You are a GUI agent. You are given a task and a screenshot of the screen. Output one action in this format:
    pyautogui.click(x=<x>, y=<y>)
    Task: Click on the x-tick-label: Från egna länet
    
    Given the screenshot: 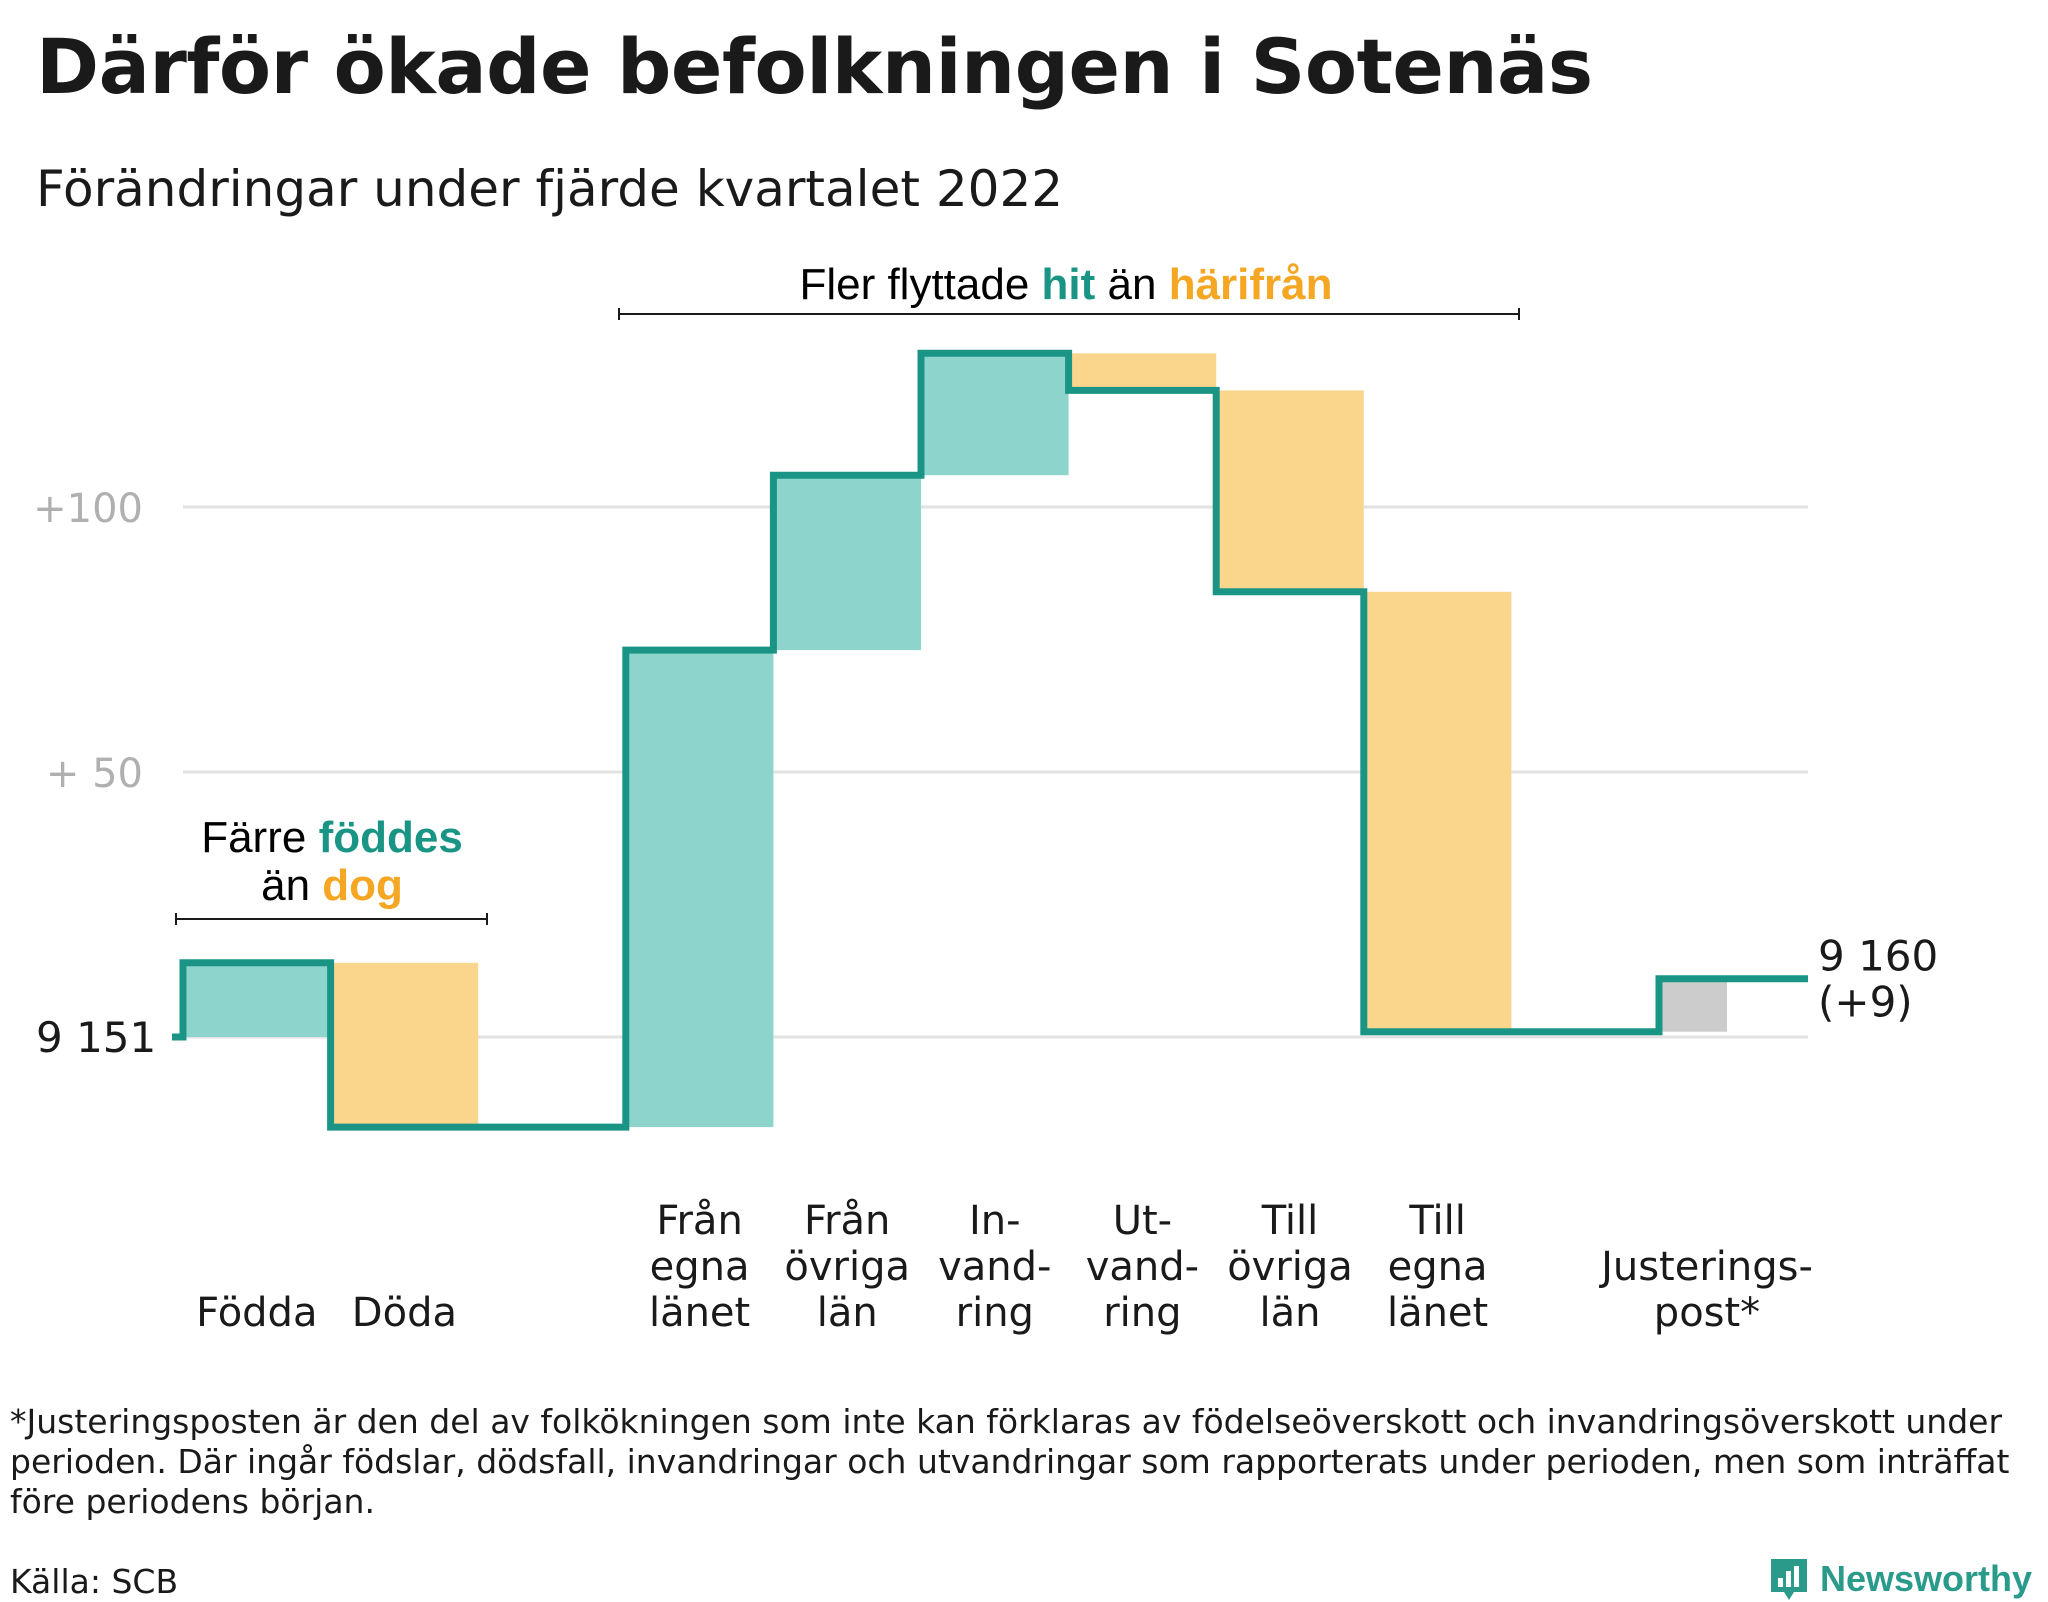 What is the action you would take?
    pyautogui.click(x=699, y=1267)
    